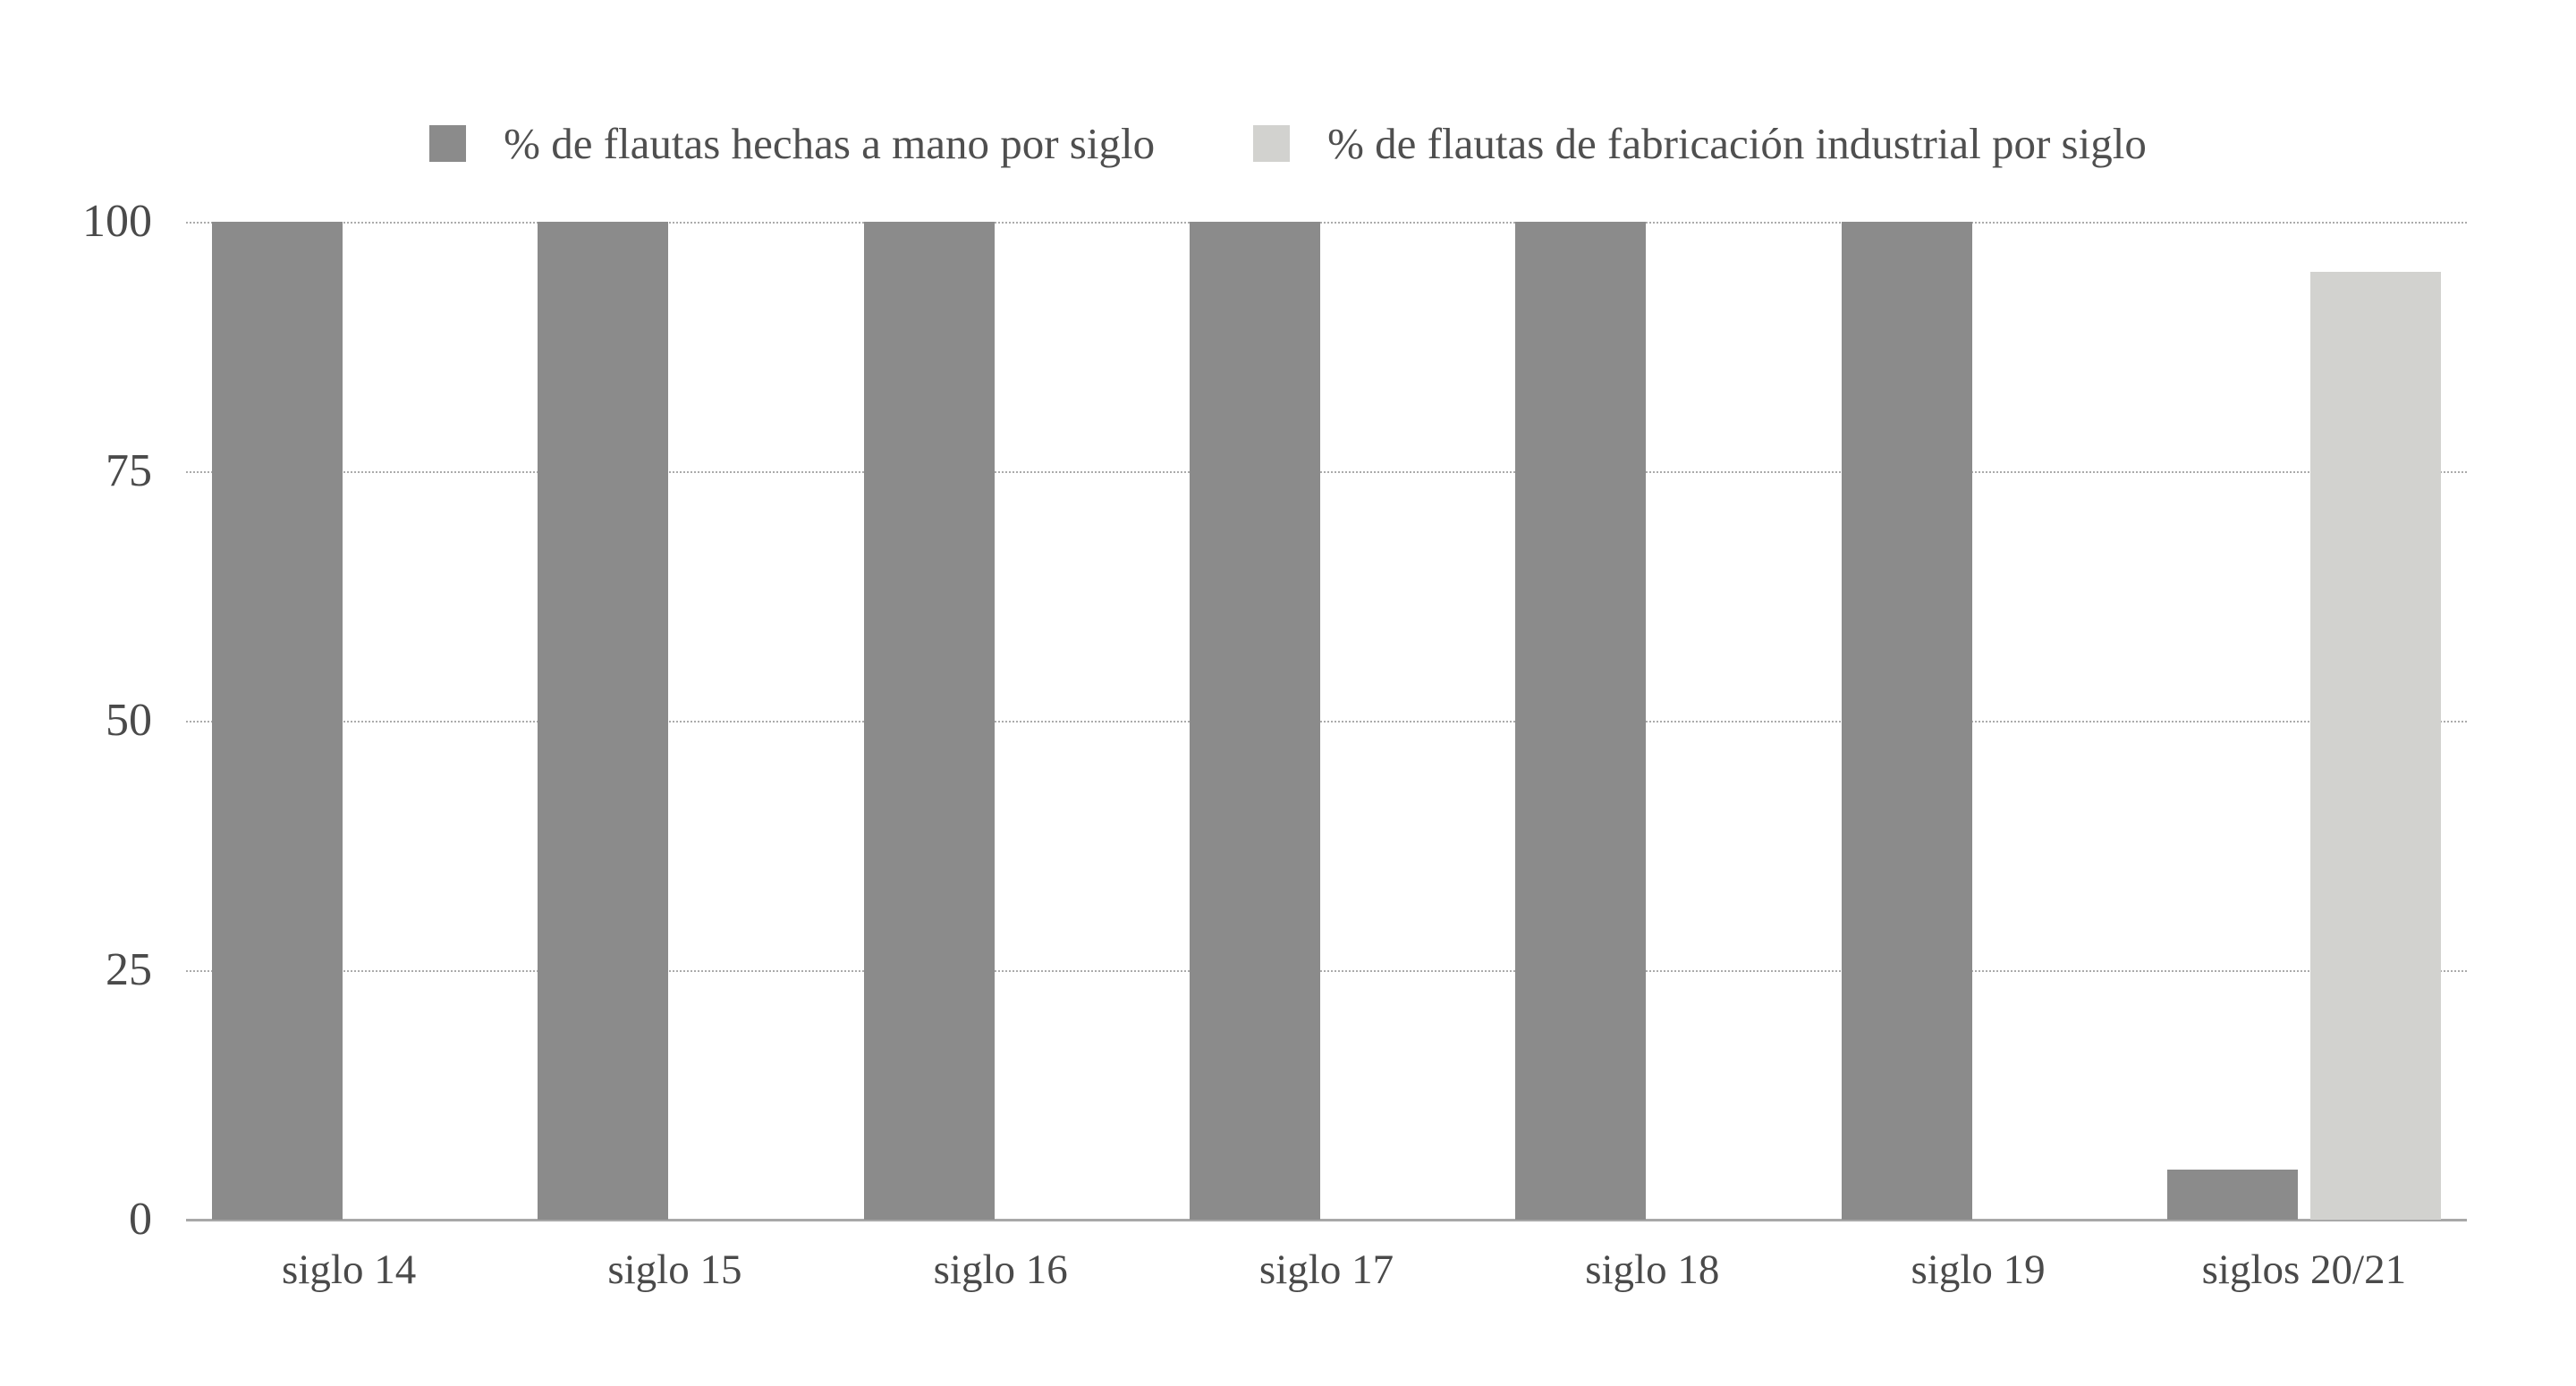 The height and width of the screenshot is (1386, 2576). I want to click on x-axis-line, so click(1326, 1220).